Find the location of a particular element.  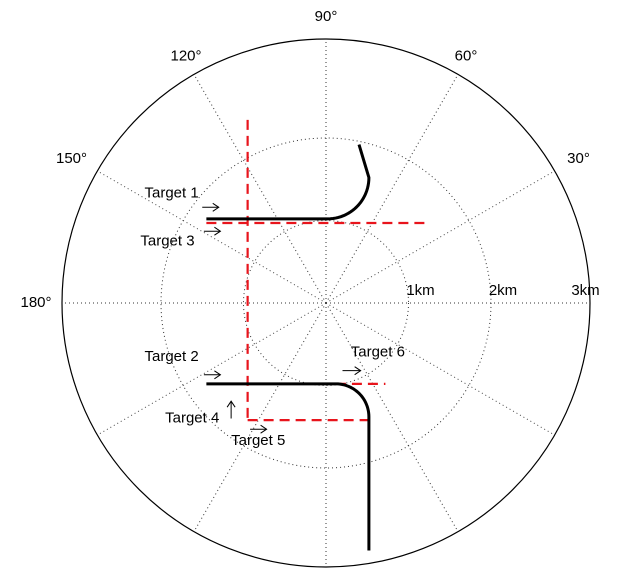

angle-tick-label: 150° is located at coordinates (71, 158).